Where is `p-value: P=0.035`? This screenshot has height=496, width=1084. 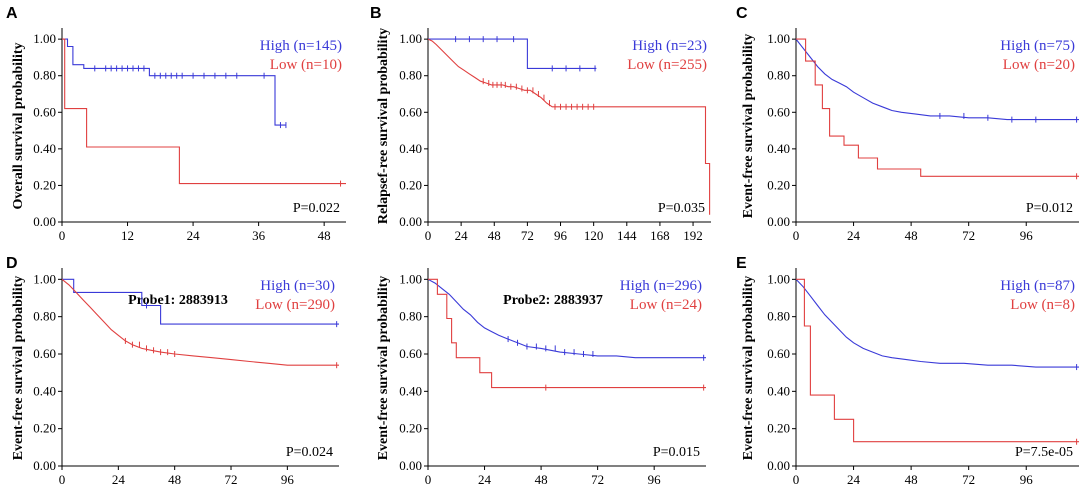
p-value: P=0.035 is located at coordinates (681, 208).